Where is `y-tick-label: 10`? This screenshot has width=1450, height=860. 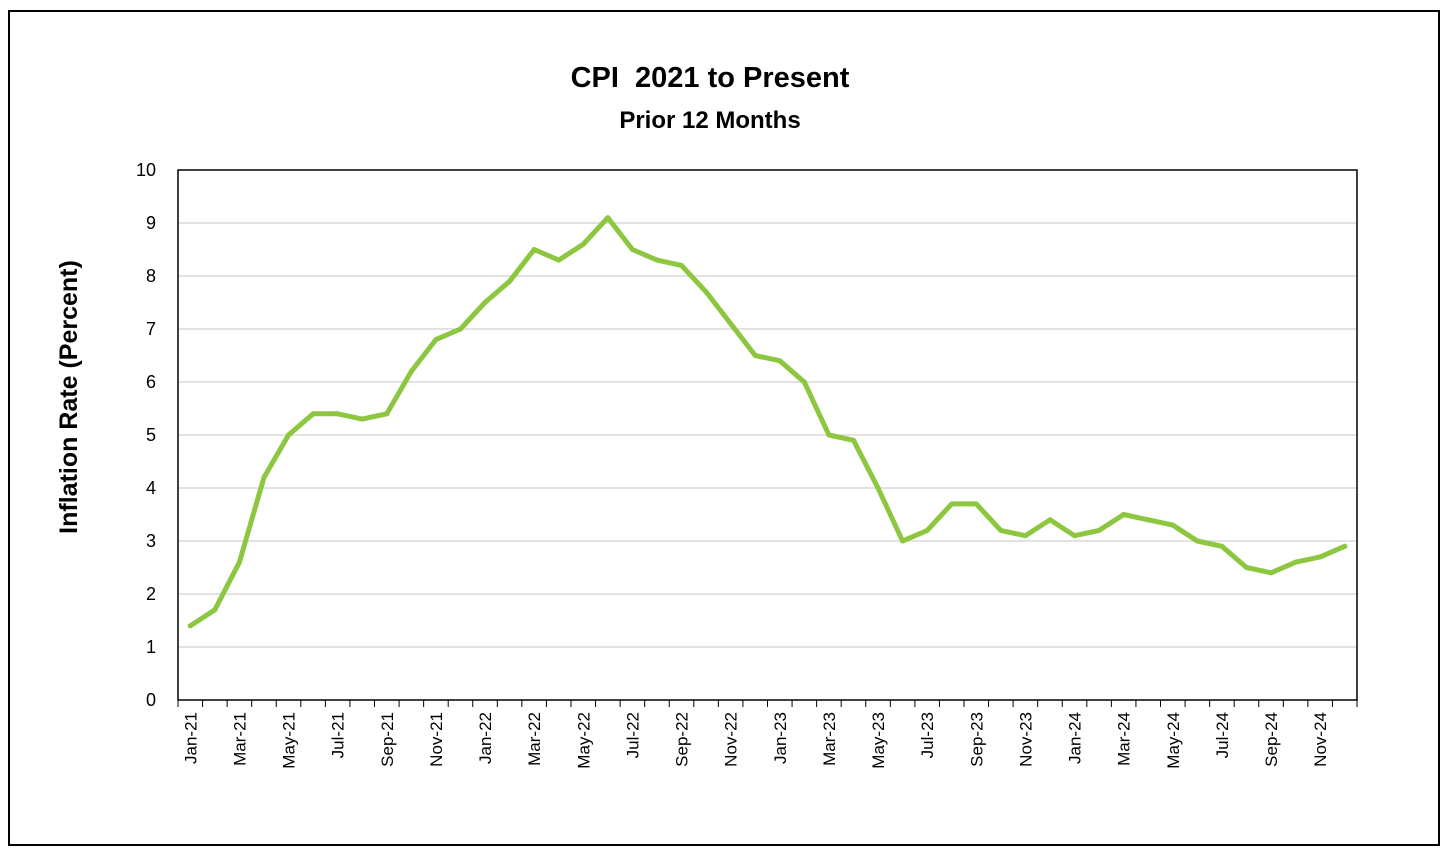 y-tick-label: 10 is located at coordinates (146, 170).